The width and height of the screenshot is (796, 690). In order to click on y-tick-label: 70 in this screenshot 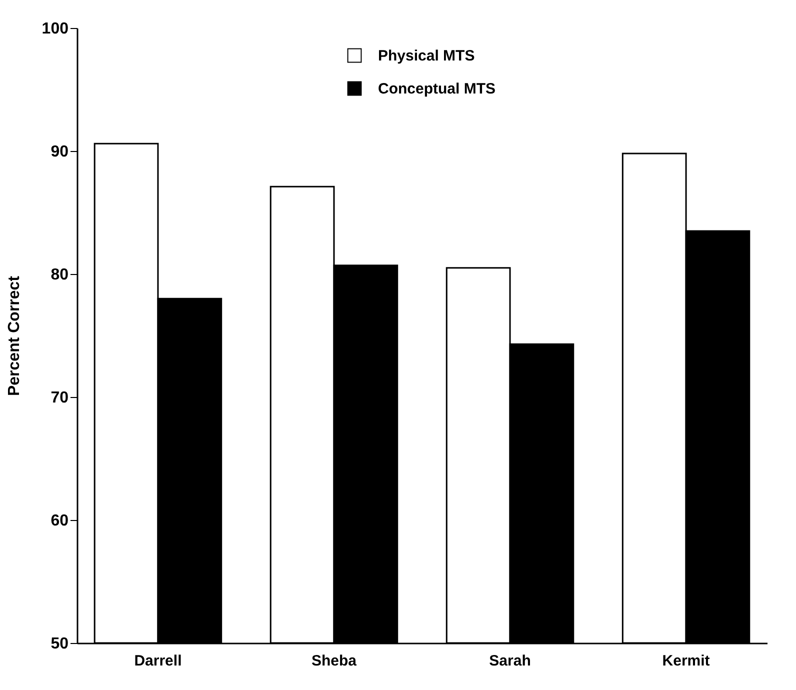, I will do `click(59, 398)`.